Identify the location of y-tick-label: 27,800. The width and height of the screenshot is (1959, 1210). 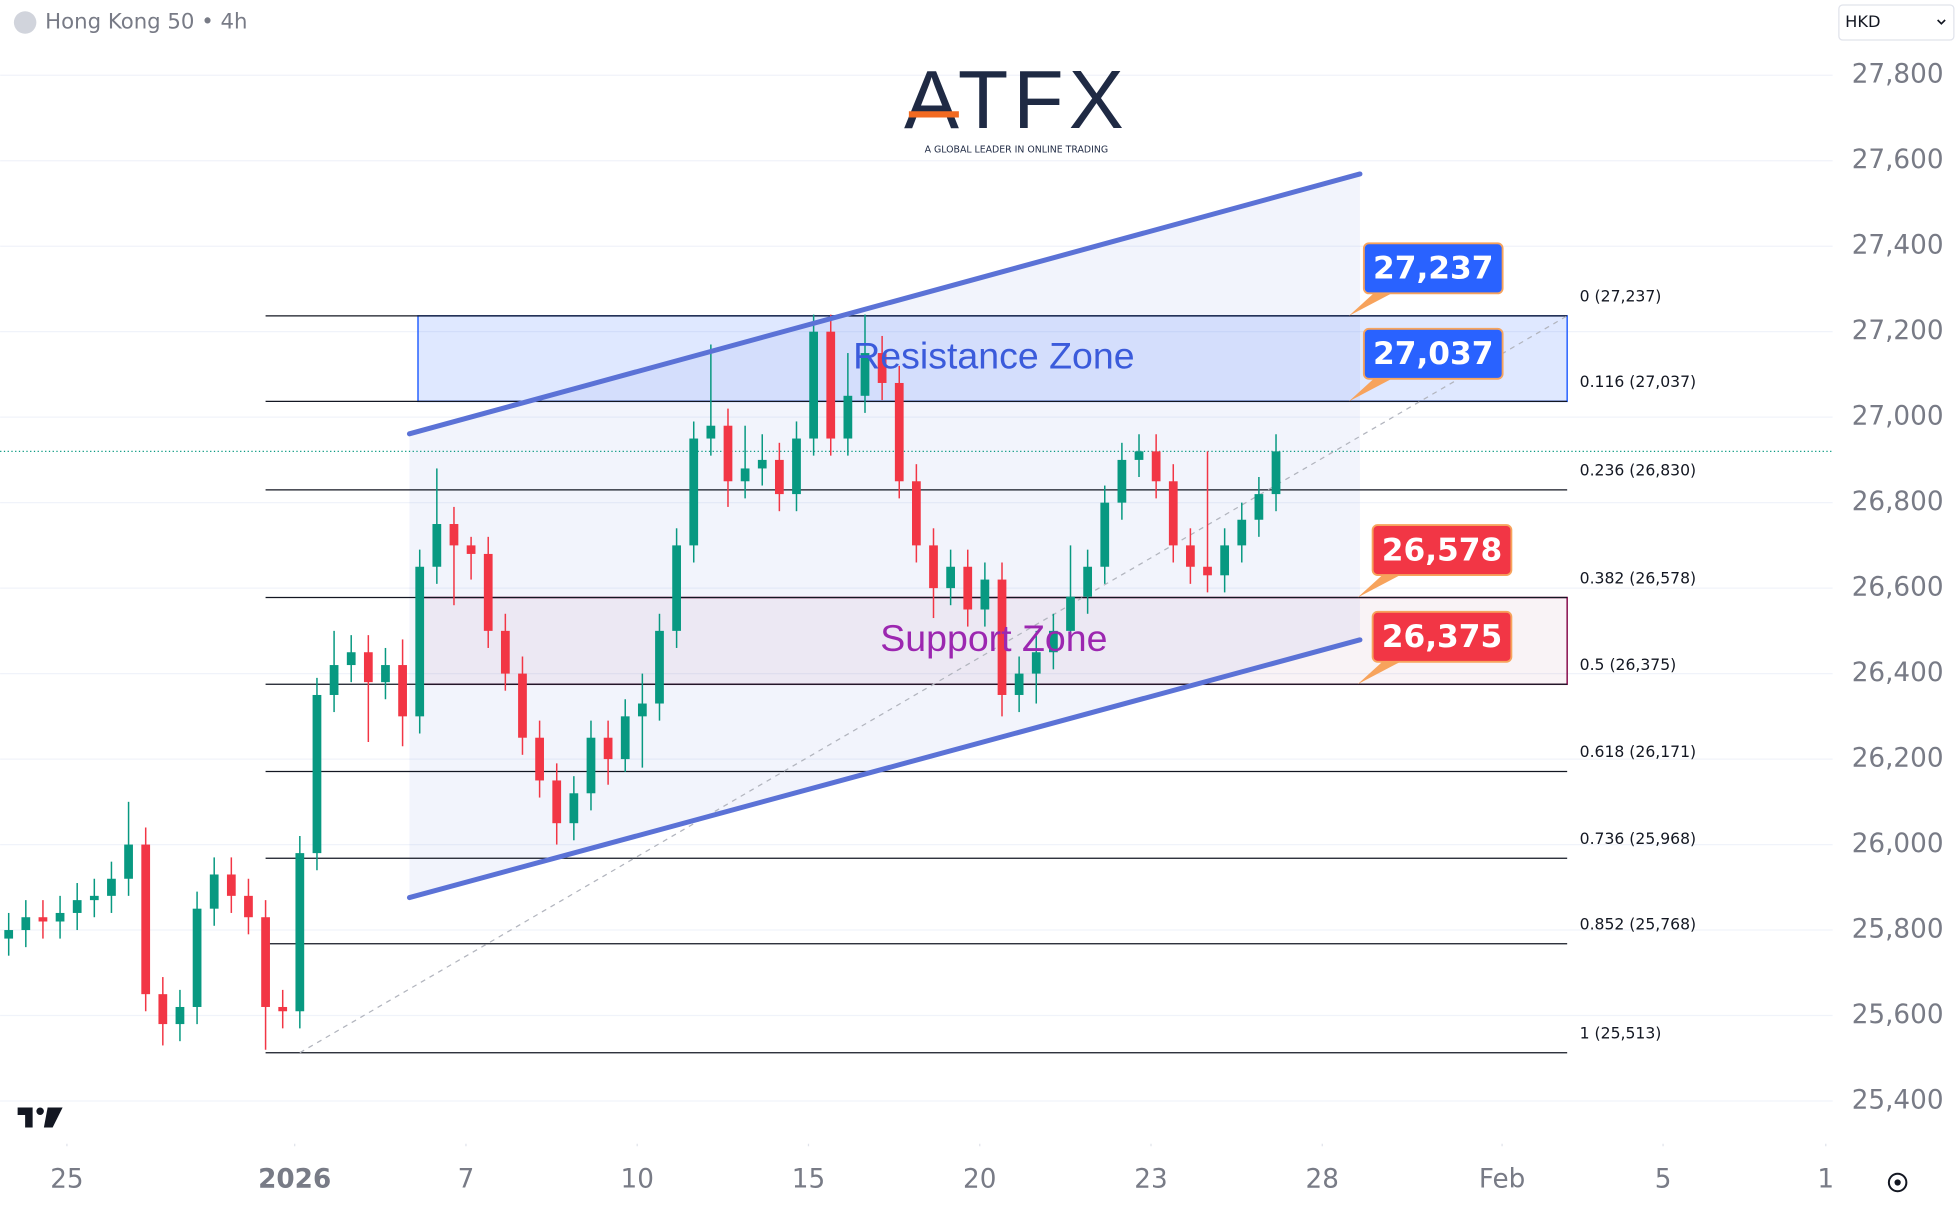
(1898, 75).